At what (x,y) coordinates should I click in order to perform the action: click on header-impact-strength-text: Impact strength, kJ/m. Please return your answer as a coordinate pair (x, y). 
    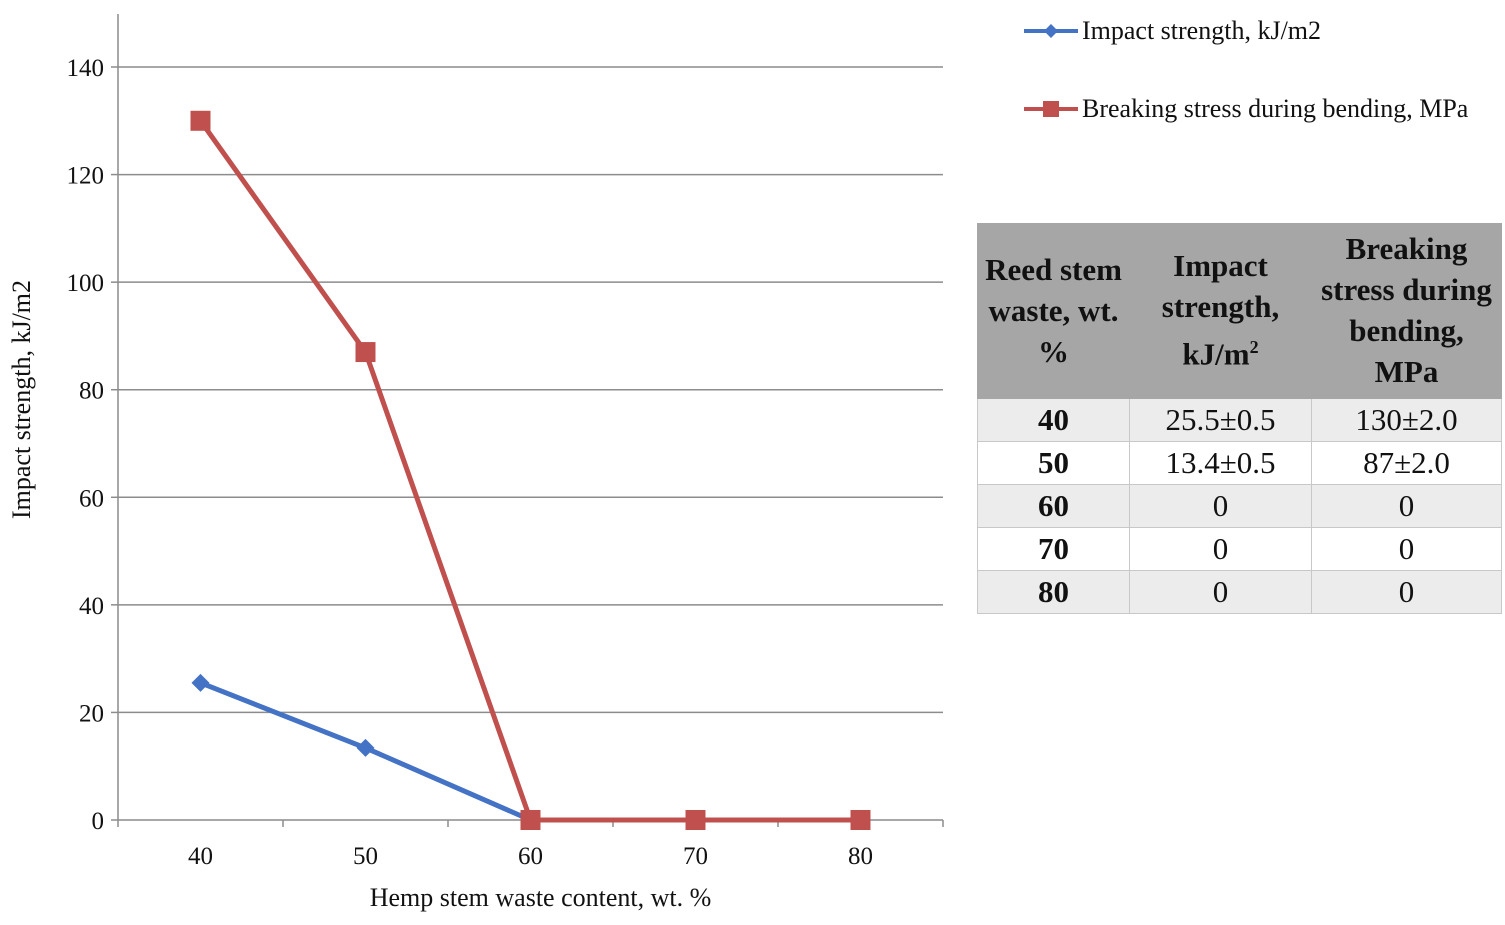
    Looking at the image, I should click on (1220, 310).